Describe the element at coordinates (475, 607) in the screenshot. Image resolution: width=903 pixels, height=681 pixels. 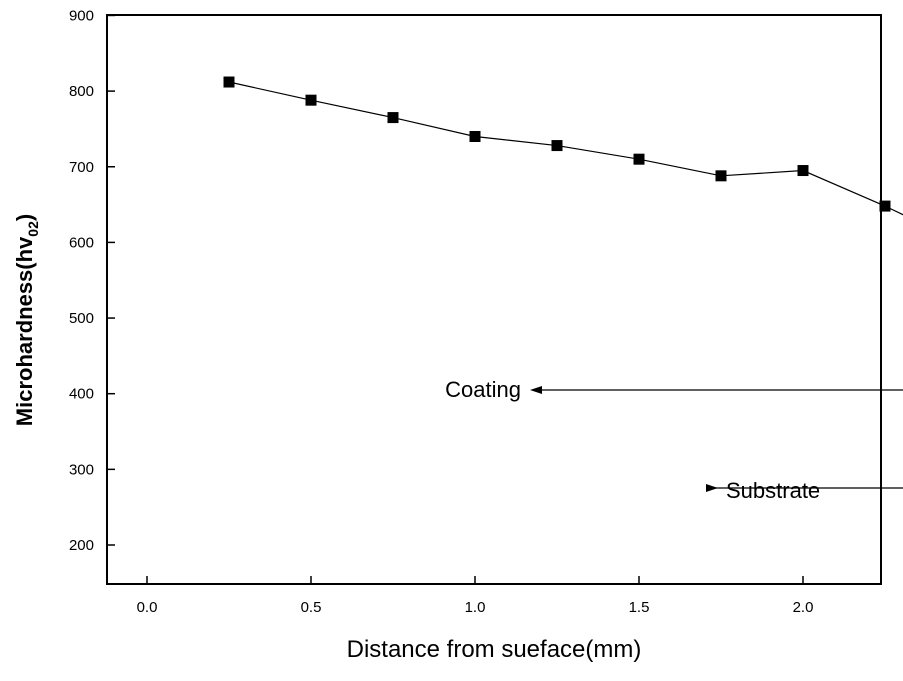
I see `x-tick-label: 1.0` at that location.